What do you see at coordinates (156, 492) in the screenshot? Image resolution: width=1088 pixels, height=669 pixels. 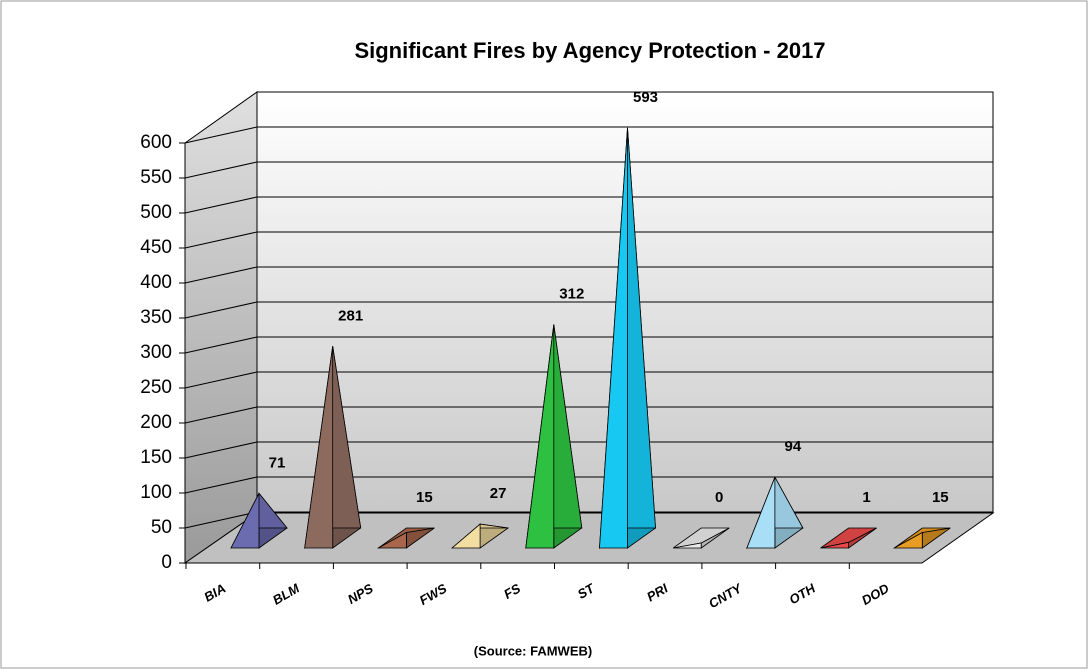 I see `y-tick-label: 100` at bounding box center [156, 492].